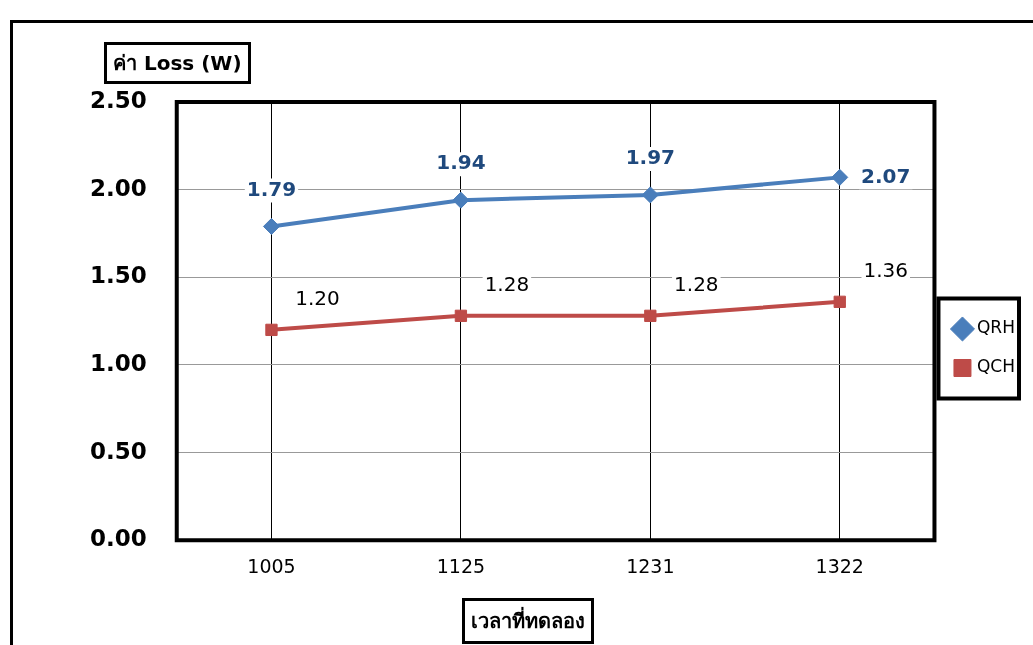  What do you see at coordinates (839, 565) in the screenshot?
I see `x-tick-label: 1322` at bounding box center [839, 565].